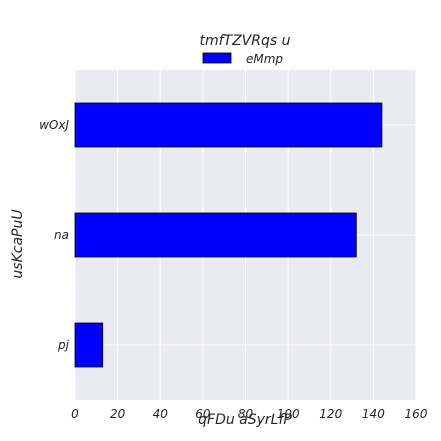 The height and width of the screenshot is (441, 441). I want to click on legend-title: tmfTZVRqs u, so click(244, 41).